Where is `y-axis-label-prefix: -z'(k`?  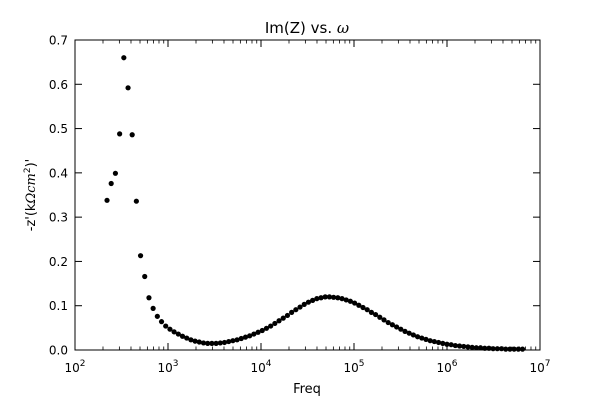
y-axis-label-prefix: -z'(k is located at coordinates (31, 217).